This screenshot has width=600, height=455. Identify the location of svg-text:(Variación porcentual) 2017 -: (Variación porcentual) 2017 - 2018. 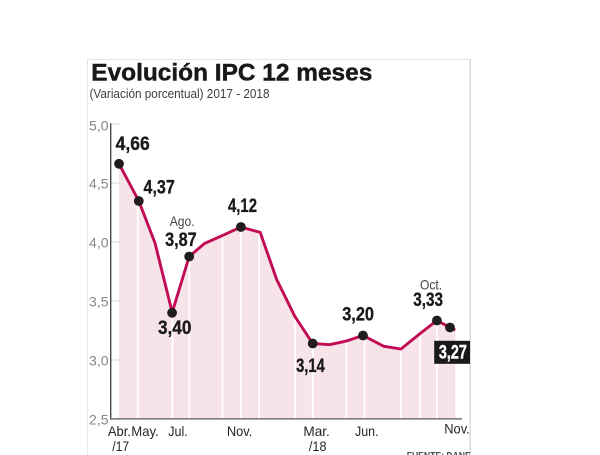
(180, 93).